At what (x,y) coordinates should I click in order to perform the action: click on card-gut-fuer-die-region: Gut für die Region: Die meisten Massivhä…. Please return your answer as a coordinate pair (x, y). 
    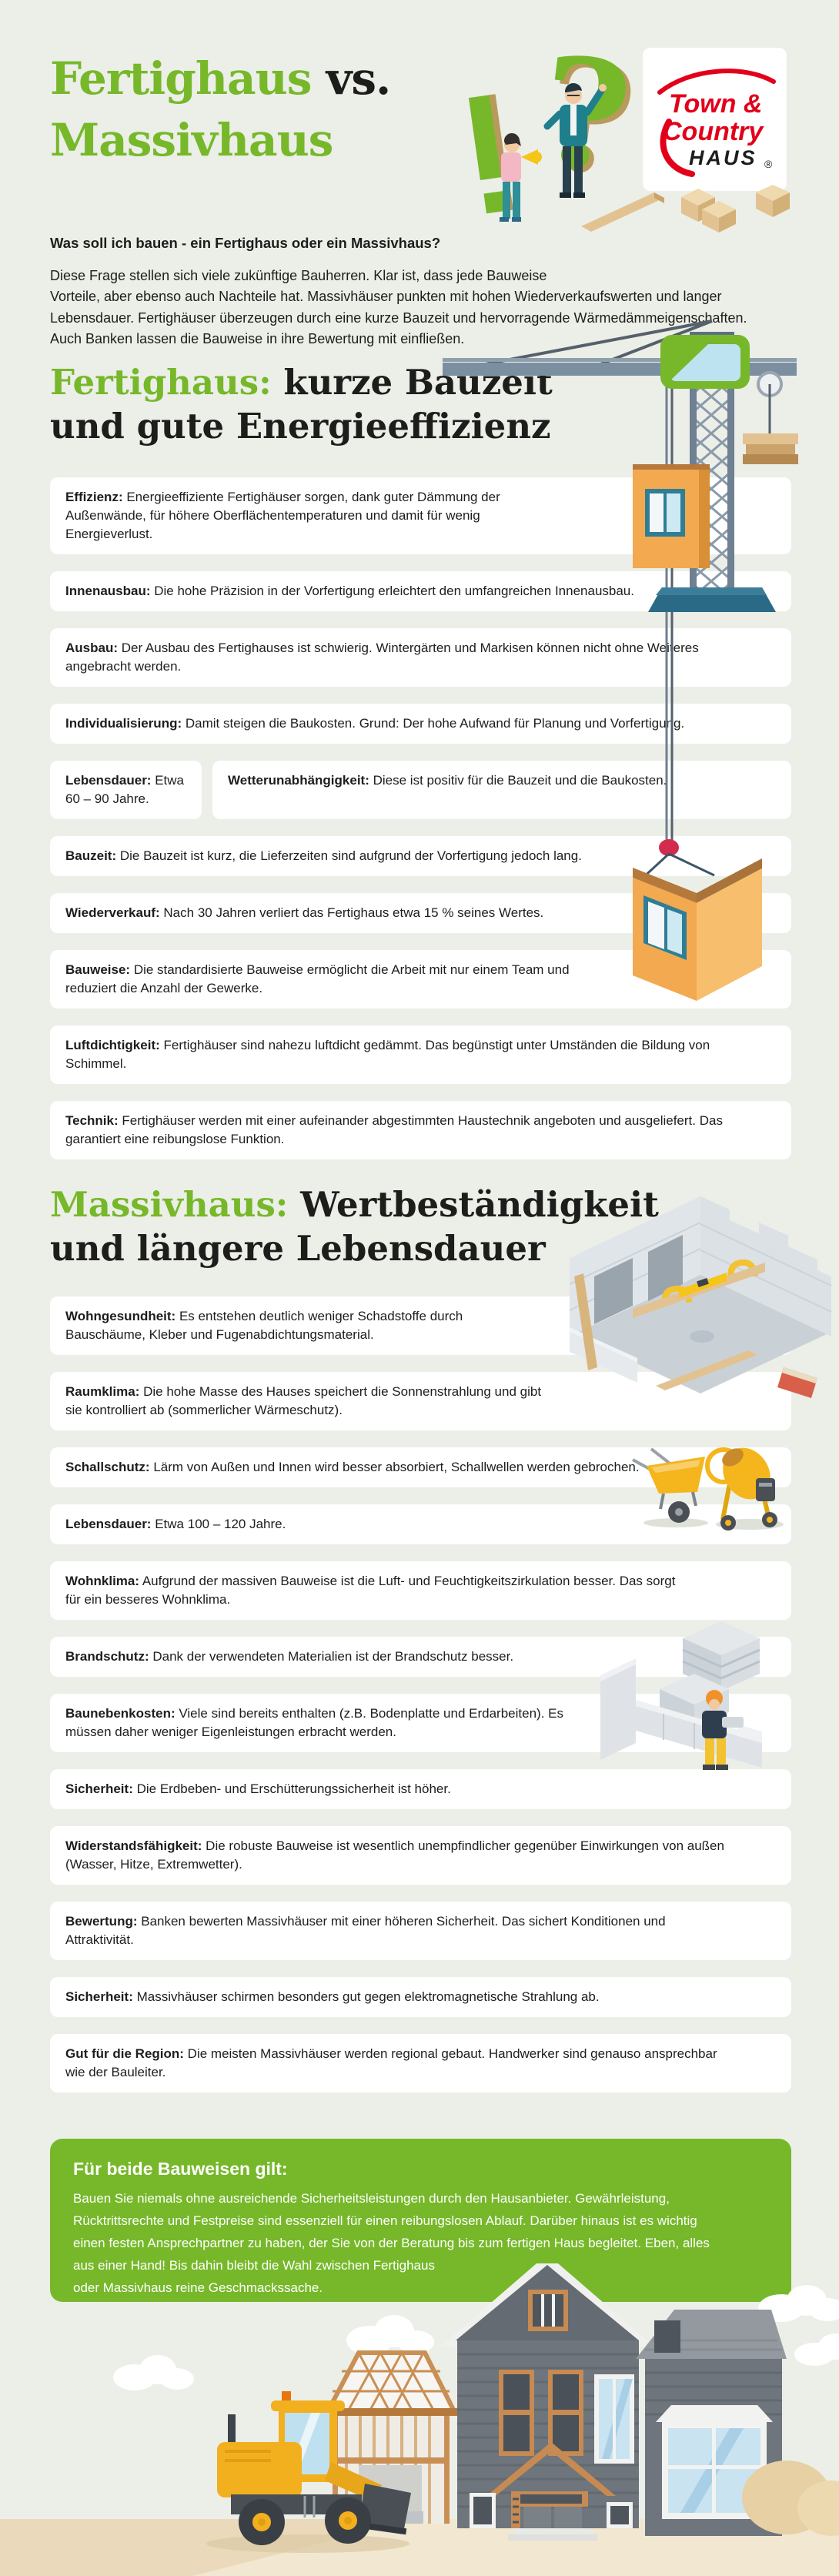
    Looking at the image, I should click on (421, 2063).